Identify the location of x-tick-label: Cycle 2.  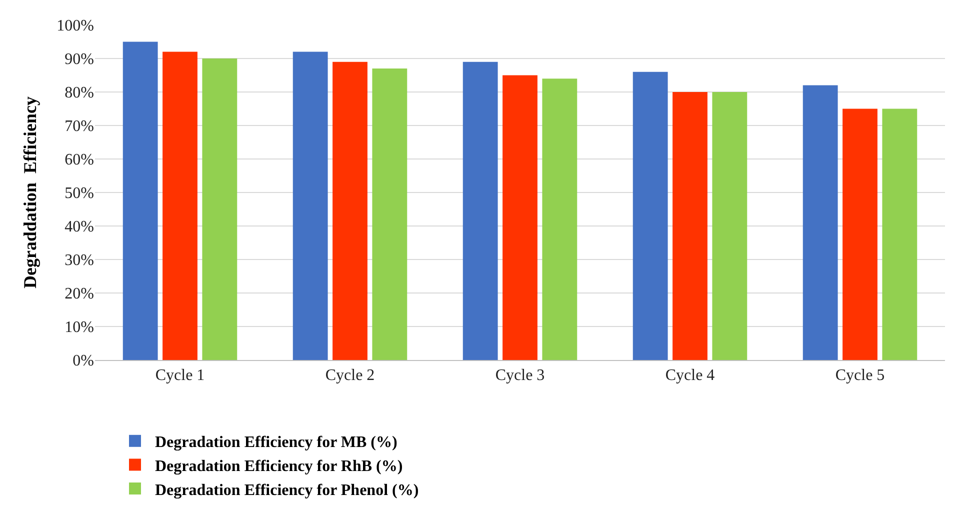
(350, 375).